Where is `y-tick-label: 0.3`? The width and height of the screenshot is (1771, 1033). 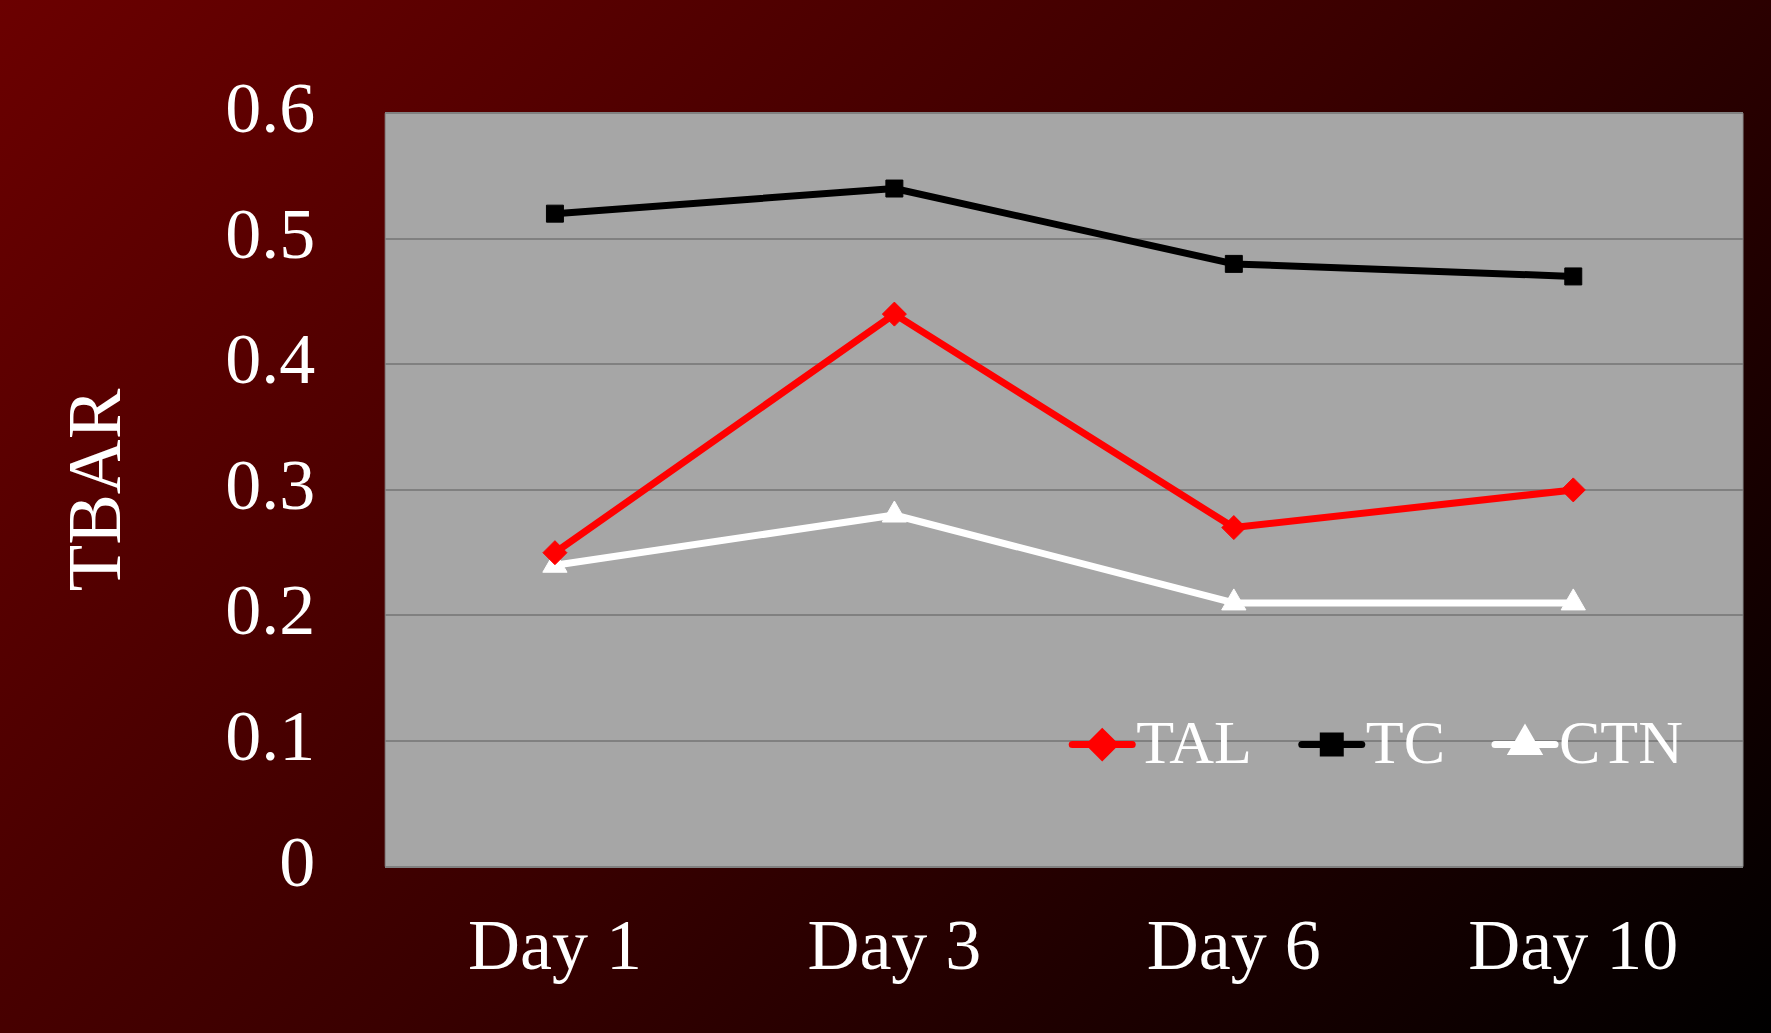
y-tick-label: 0.3 is located at coordinates (270, 484).